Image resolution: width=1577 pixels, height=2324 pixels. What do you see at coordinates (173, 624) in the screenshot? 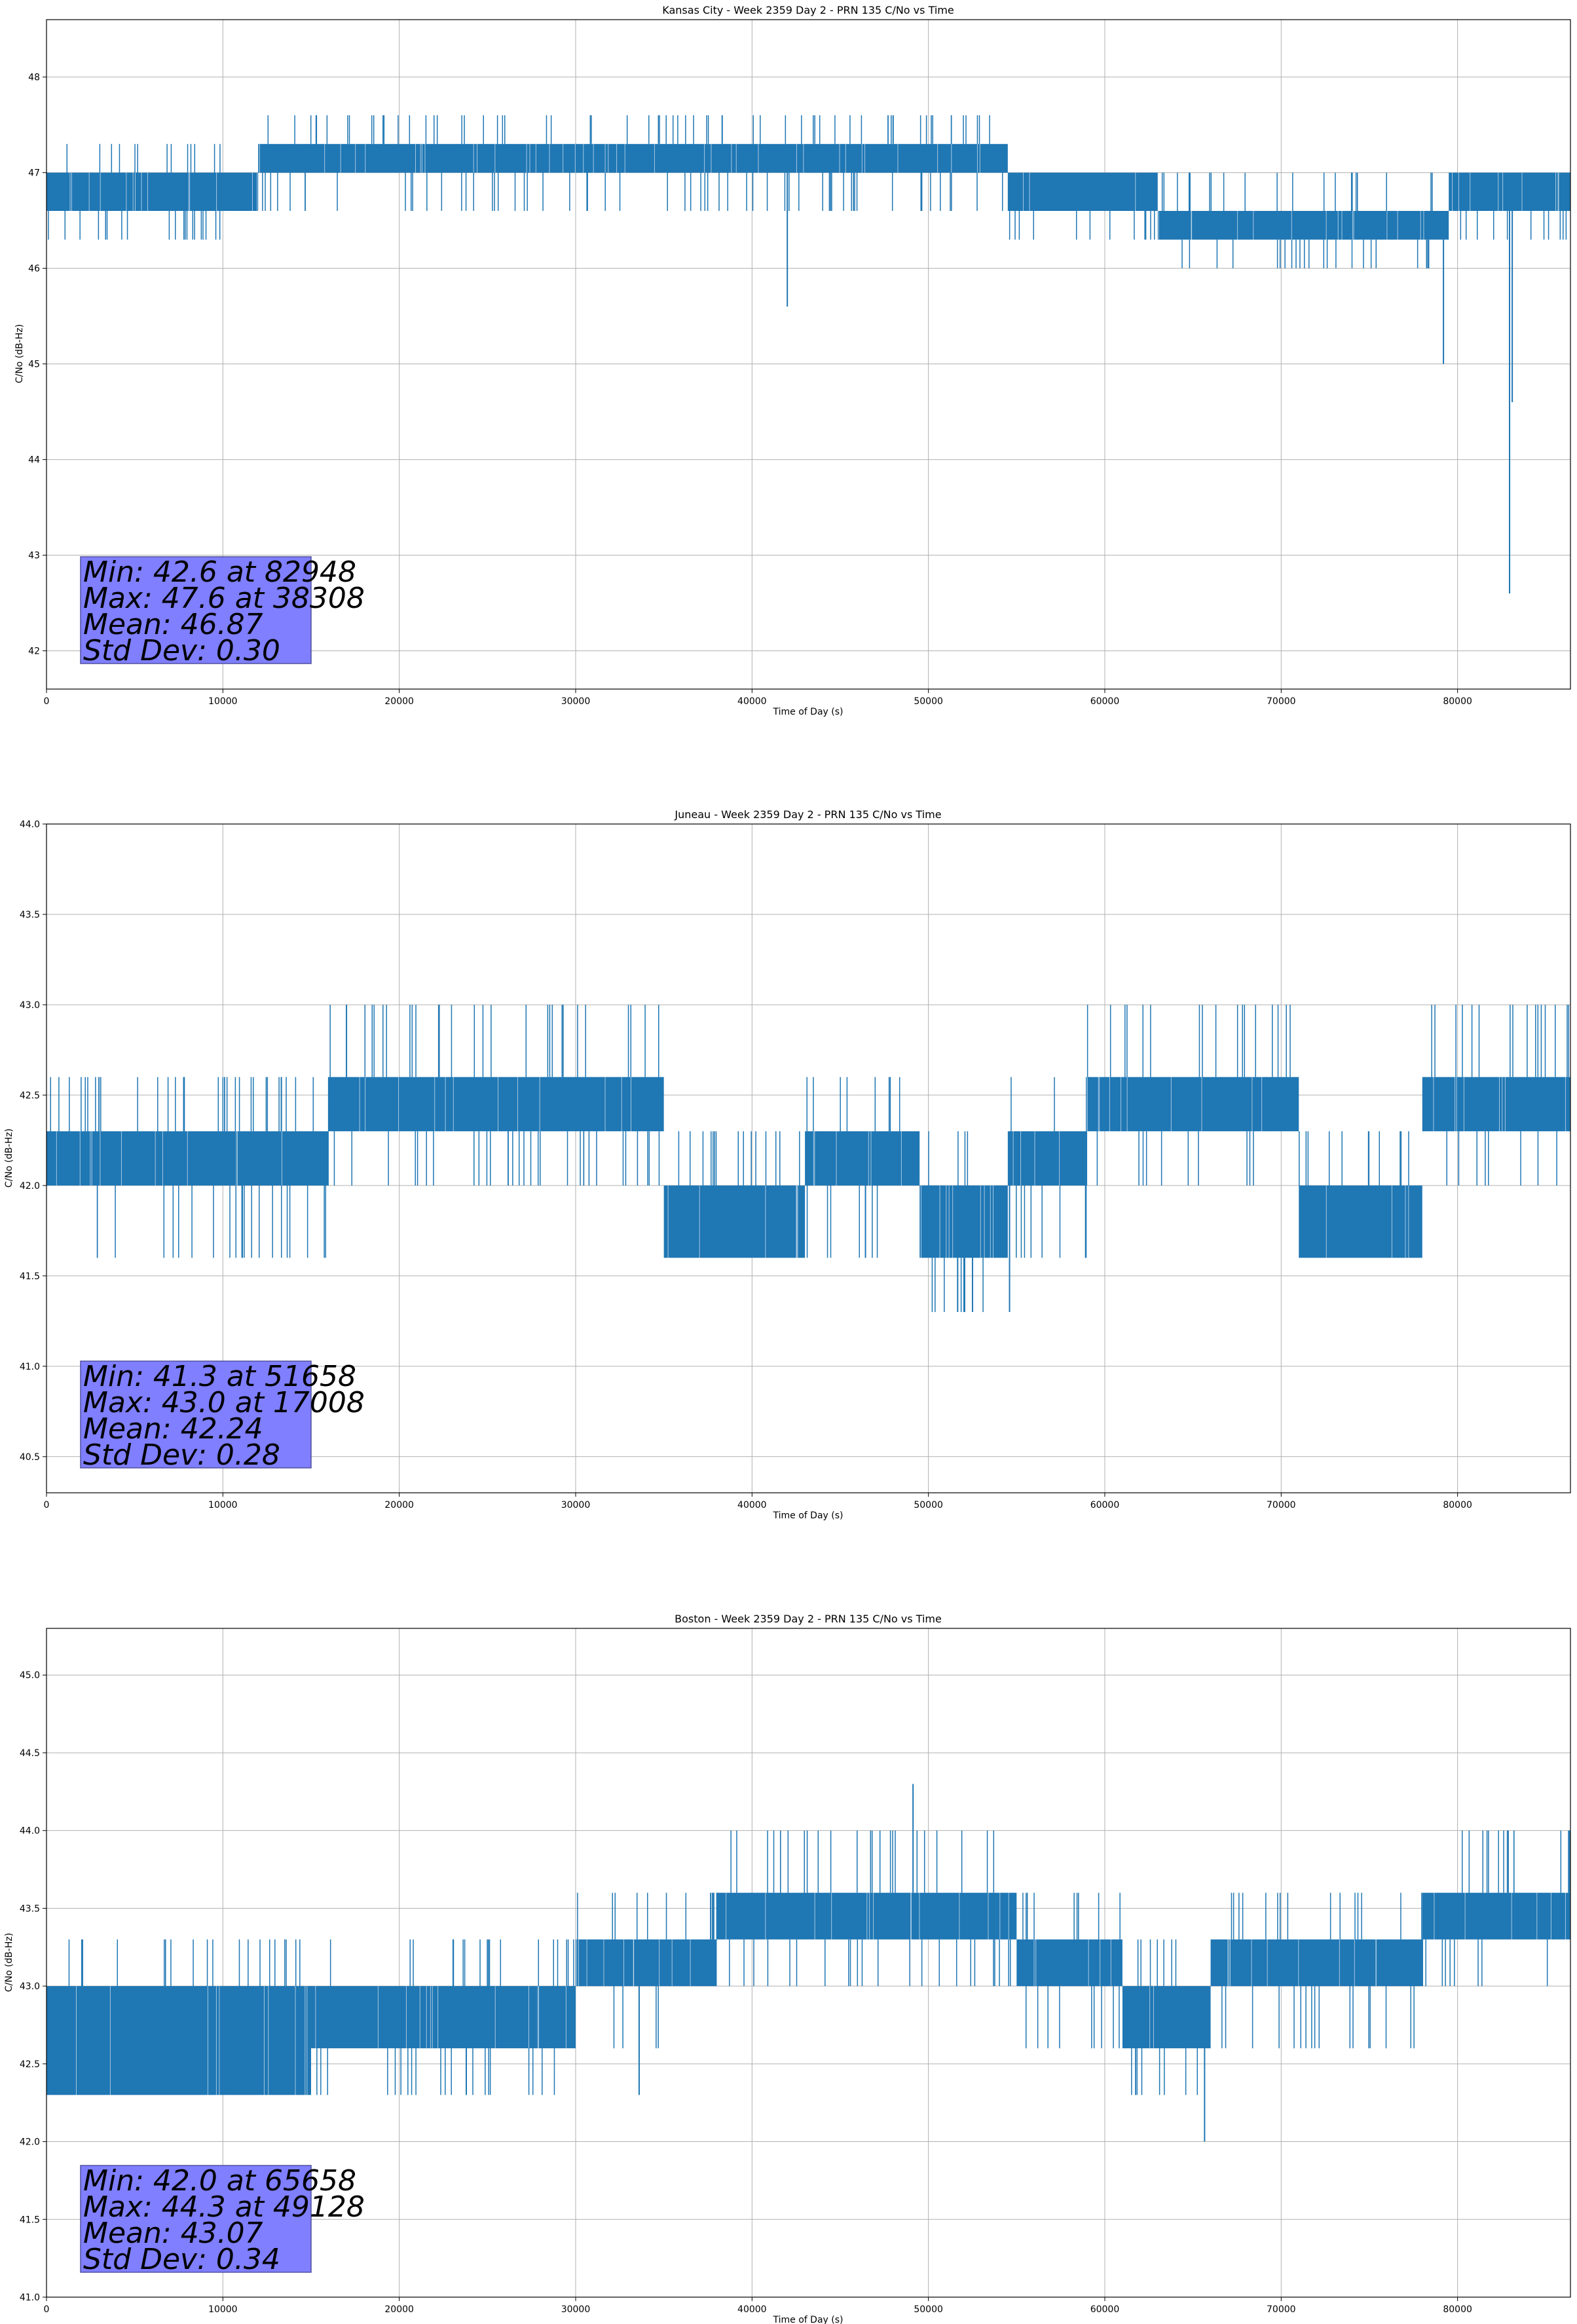
I see `stats-line: Mean: 46.87` at bounding box center [173, 624].